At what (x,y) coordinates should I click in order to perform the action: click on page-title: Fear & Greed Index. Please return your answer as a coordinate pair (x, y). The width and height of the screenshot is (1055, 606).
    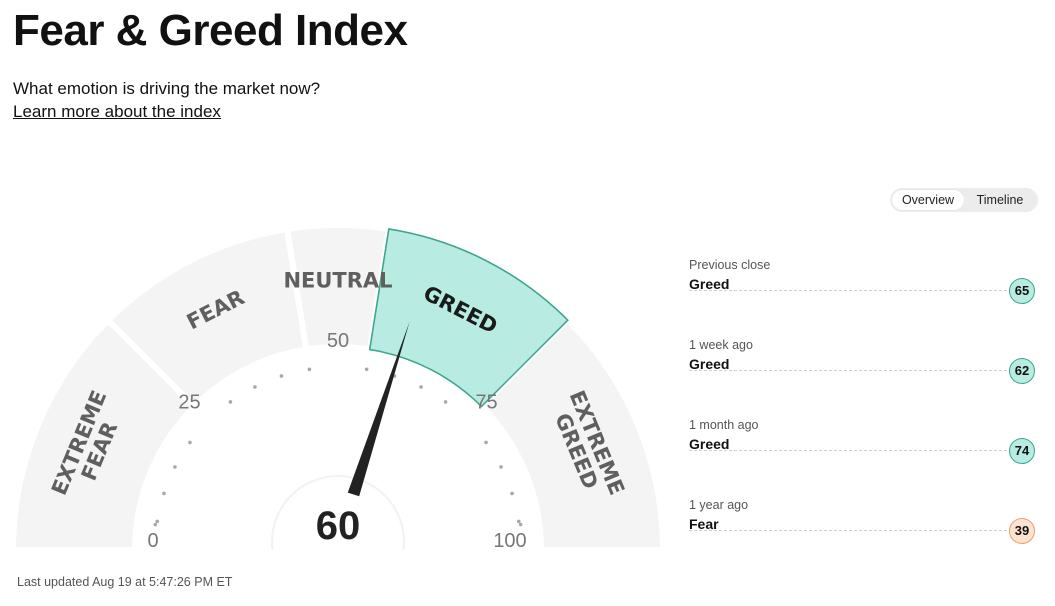
    Looking at the image, I should click on (210, 30).